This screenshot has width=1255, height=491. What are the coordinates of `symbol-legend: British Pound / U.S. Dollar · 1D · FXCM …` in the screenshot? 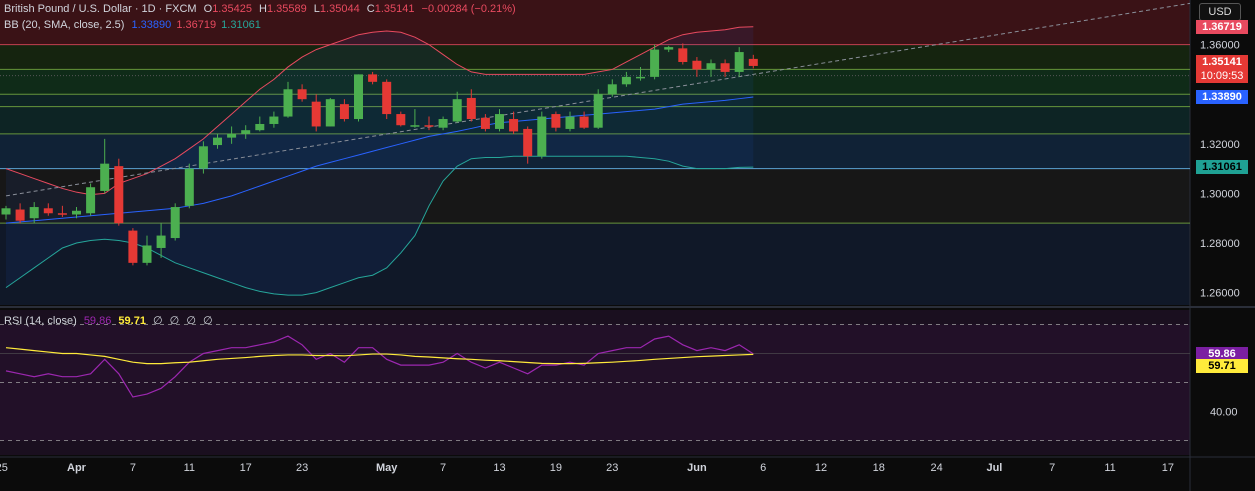 It's located at (262, 9).